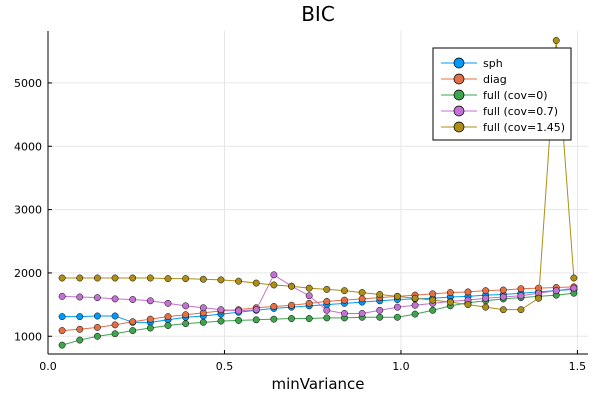 This screenshot has width=600, height=400. Describe the element at coordinates (493, 63) in the screenshot. I see `legend-label-0: sph` at that location.